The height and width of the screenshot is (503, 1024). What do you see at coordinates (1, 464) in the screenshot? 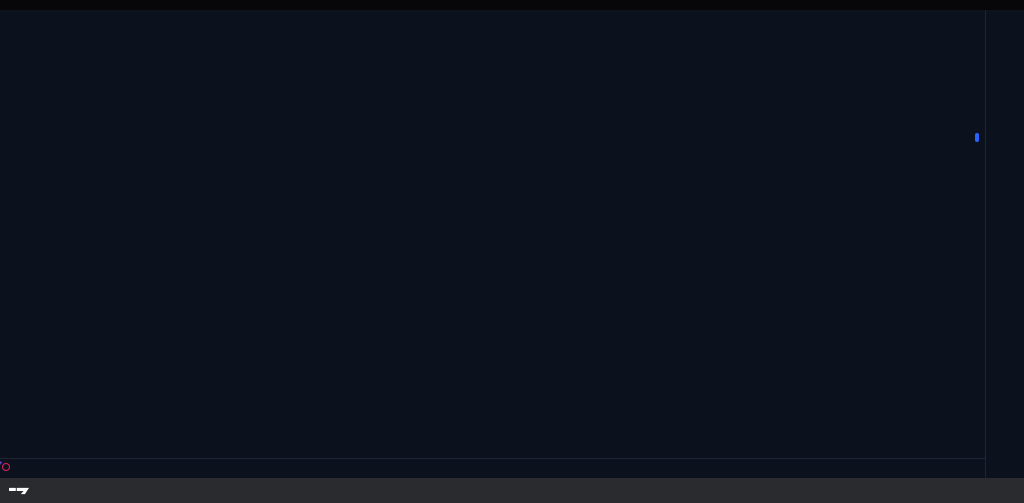
I see `plus-icon: +` at bounding box center [1, 464].